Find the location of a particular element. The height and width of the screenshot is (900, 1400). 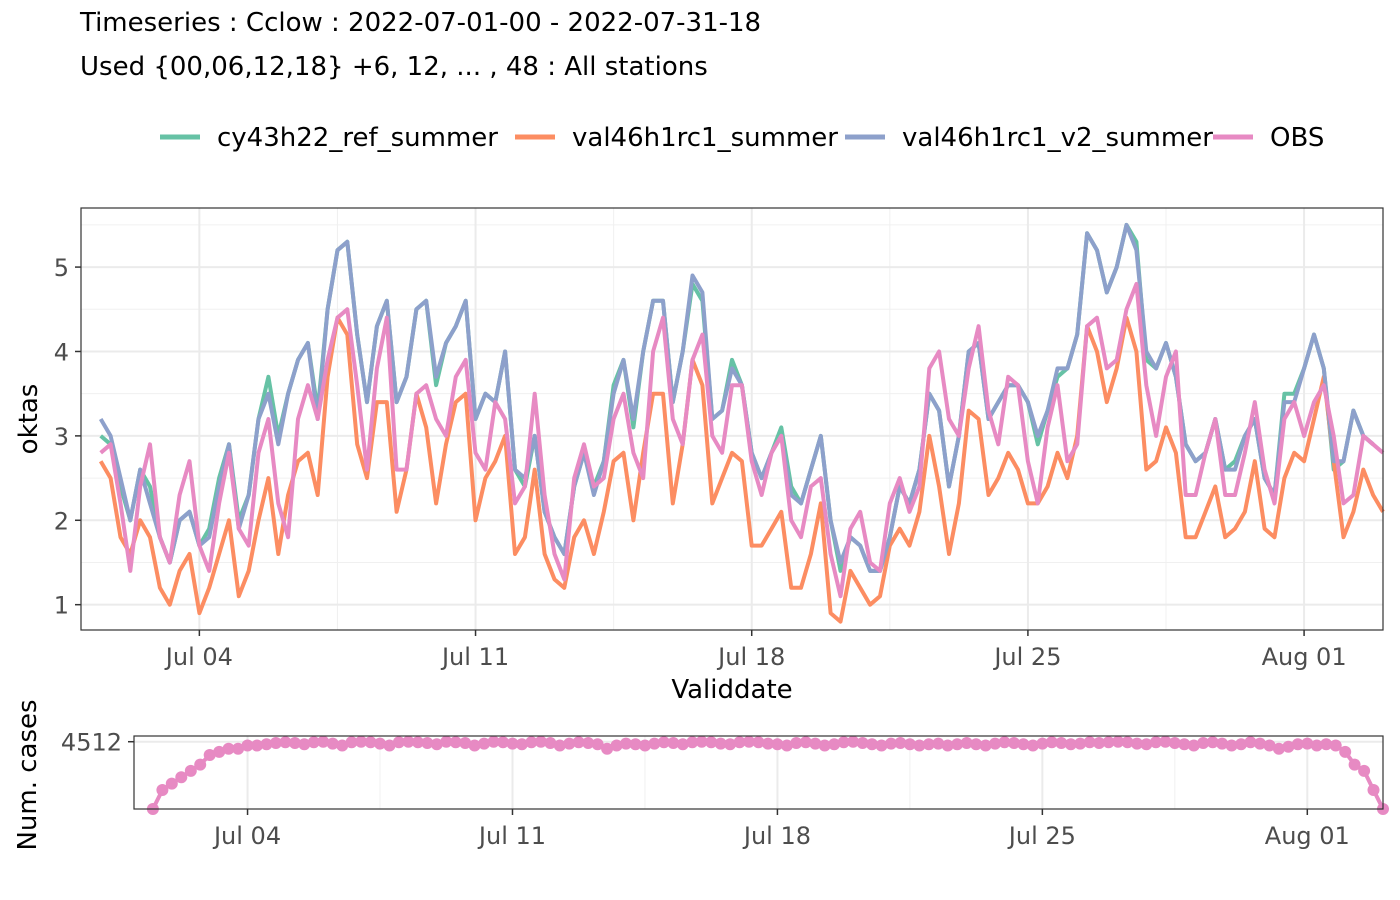

x-tick-label: Jul 04 is located at coordinates (198, 657).